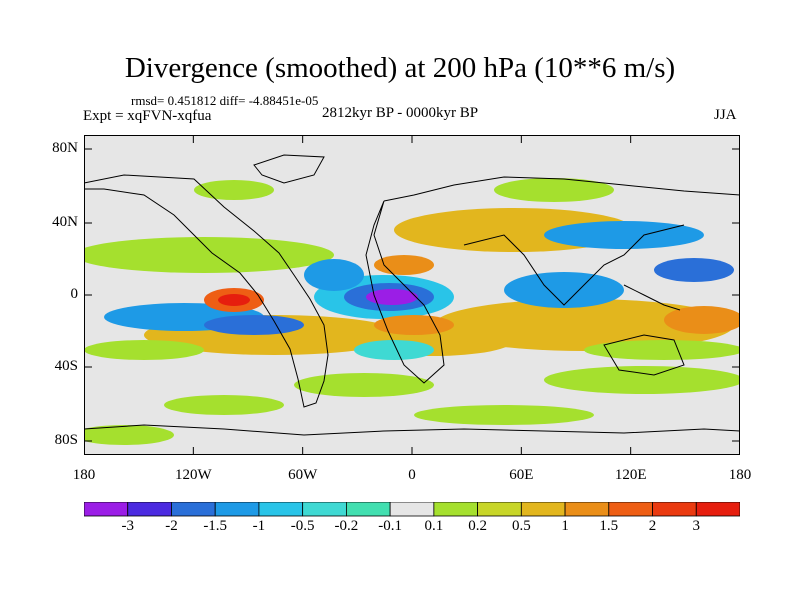 The height and width of the screenshot is (600, 800). Describe the element at coordinates (696, 526) in the screenshot. I see `colorbar-label: 3` at that location.